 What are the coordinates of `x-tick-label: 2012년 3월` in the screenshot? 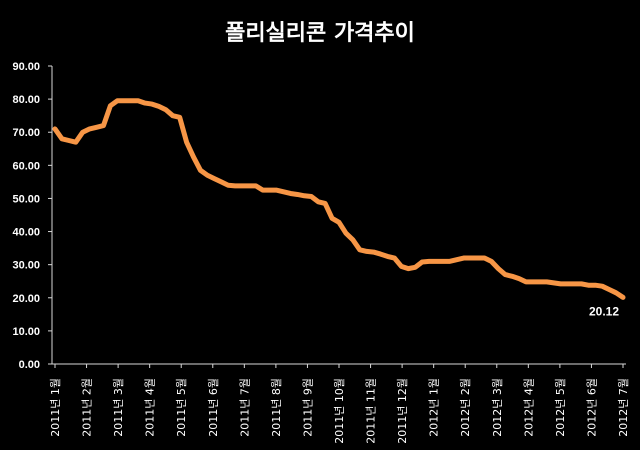 It's located at (497, 407).